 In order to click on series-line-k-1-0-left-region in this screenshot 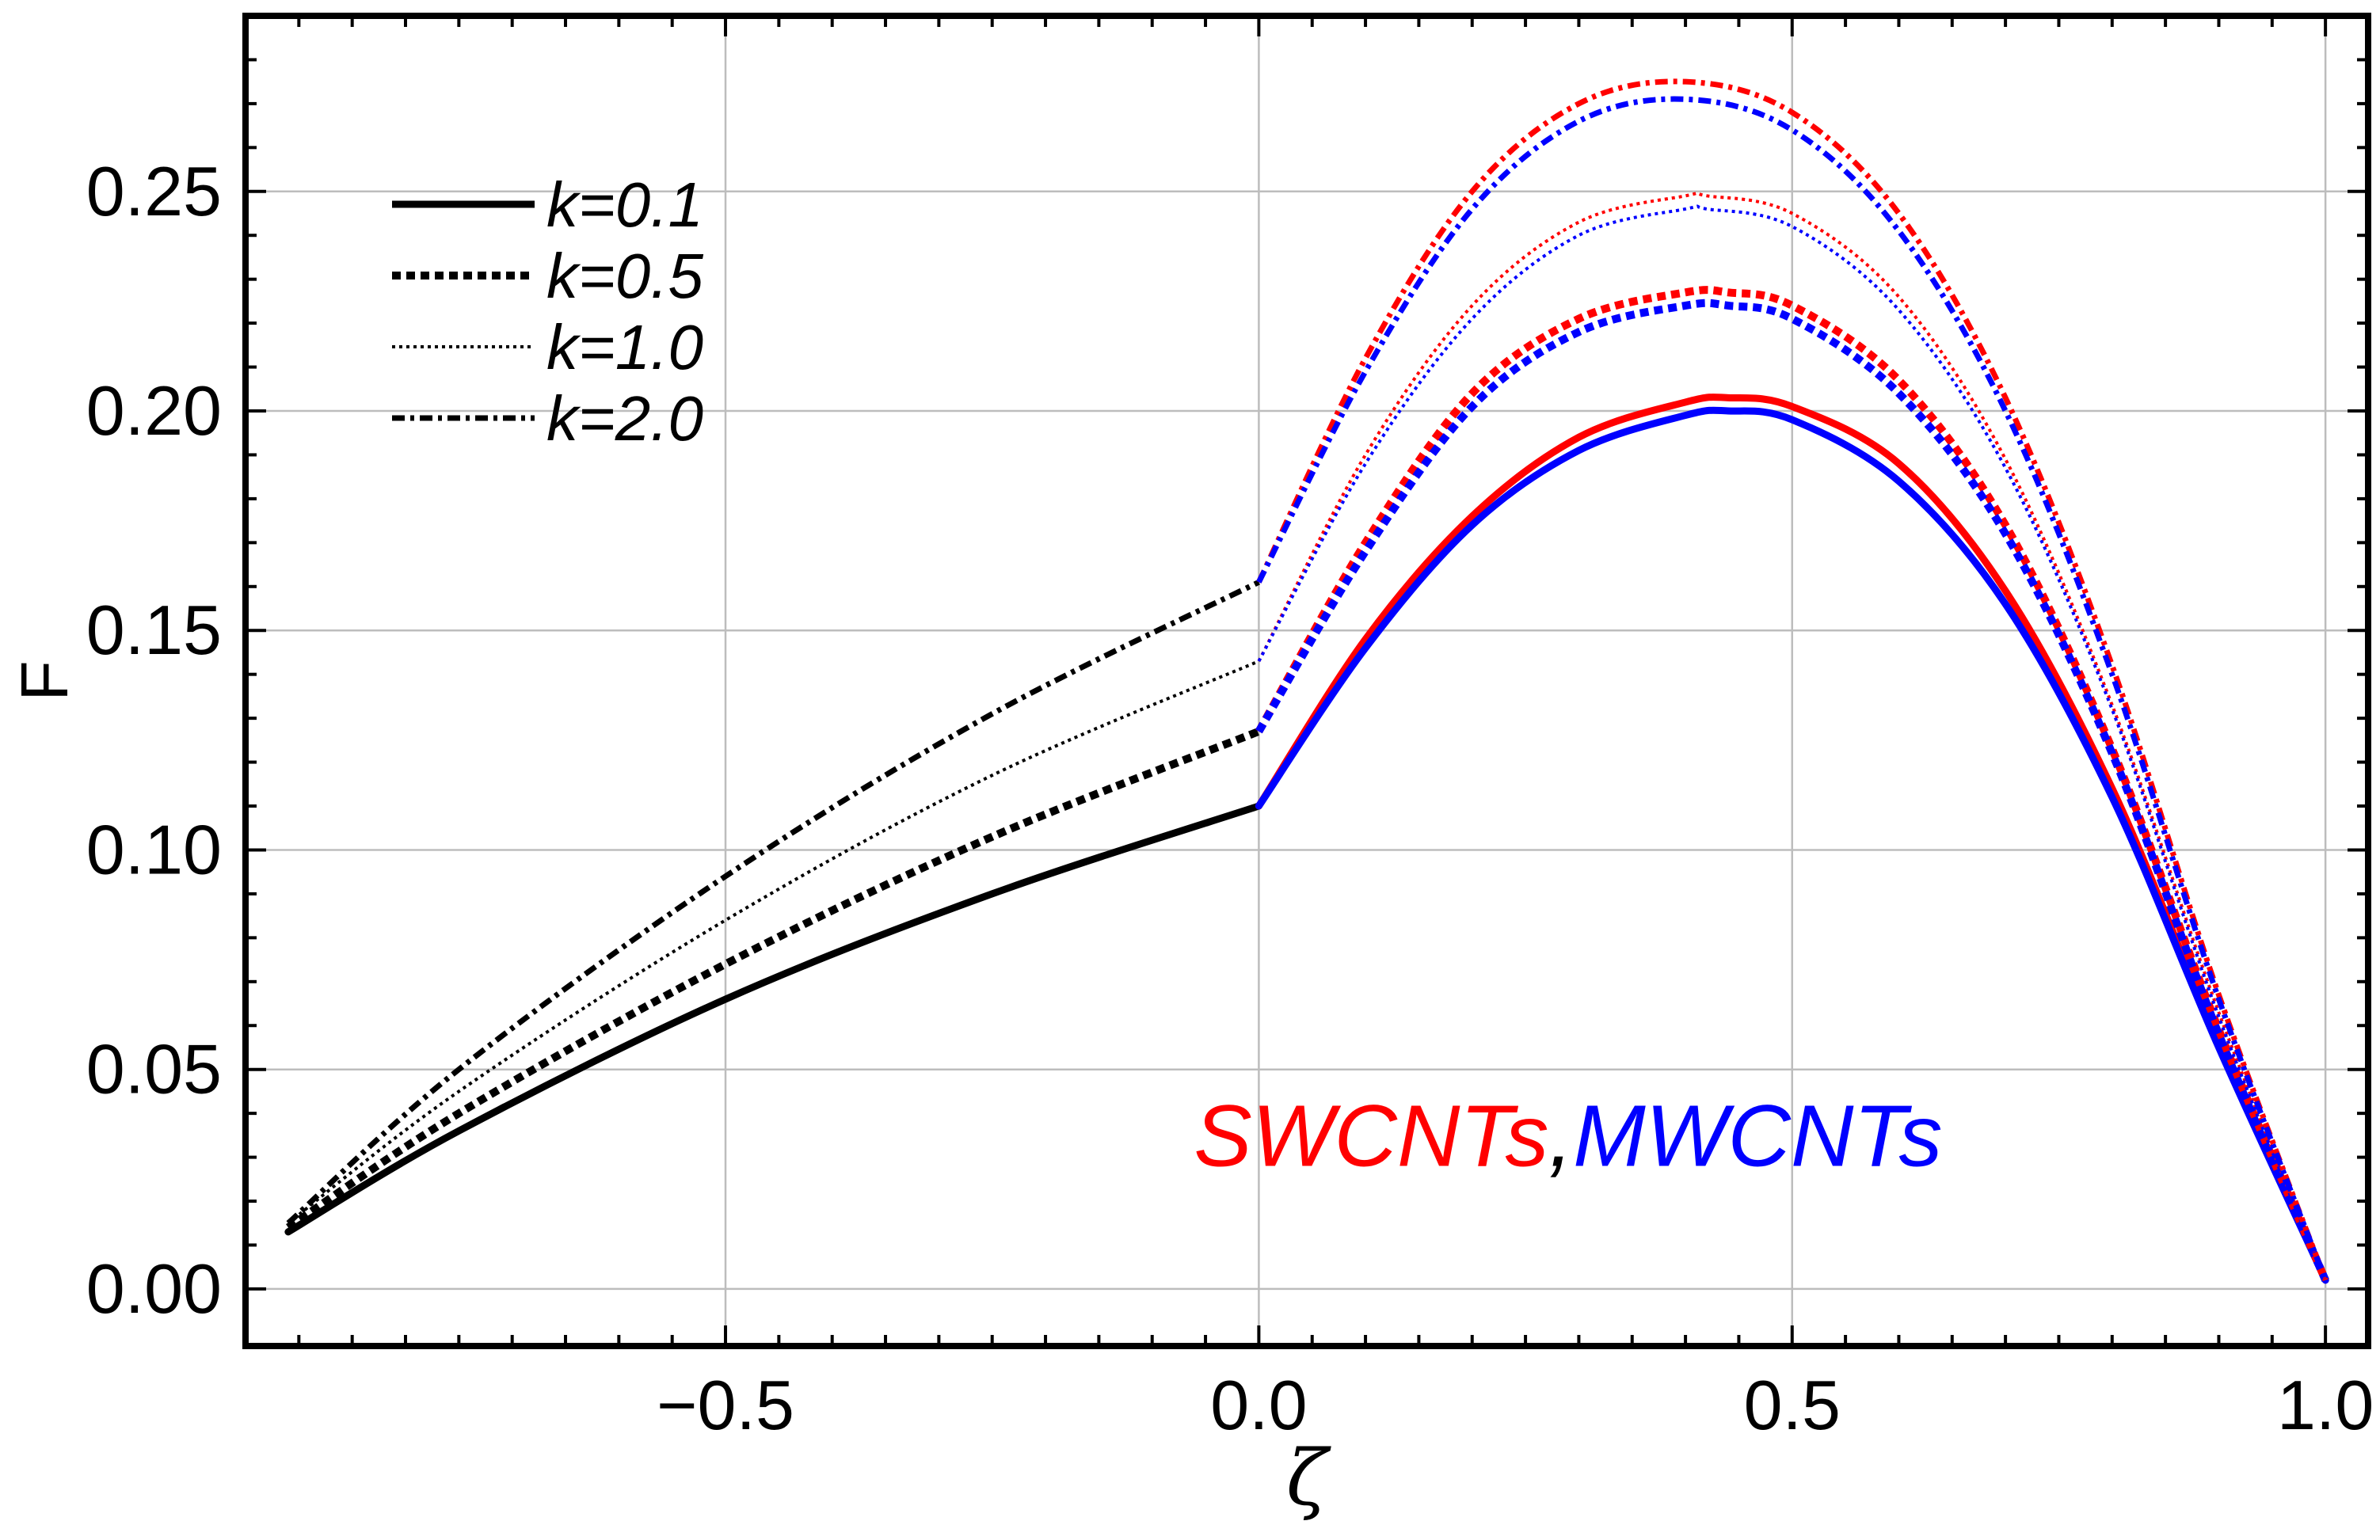, I will do `click(773, 942)`.